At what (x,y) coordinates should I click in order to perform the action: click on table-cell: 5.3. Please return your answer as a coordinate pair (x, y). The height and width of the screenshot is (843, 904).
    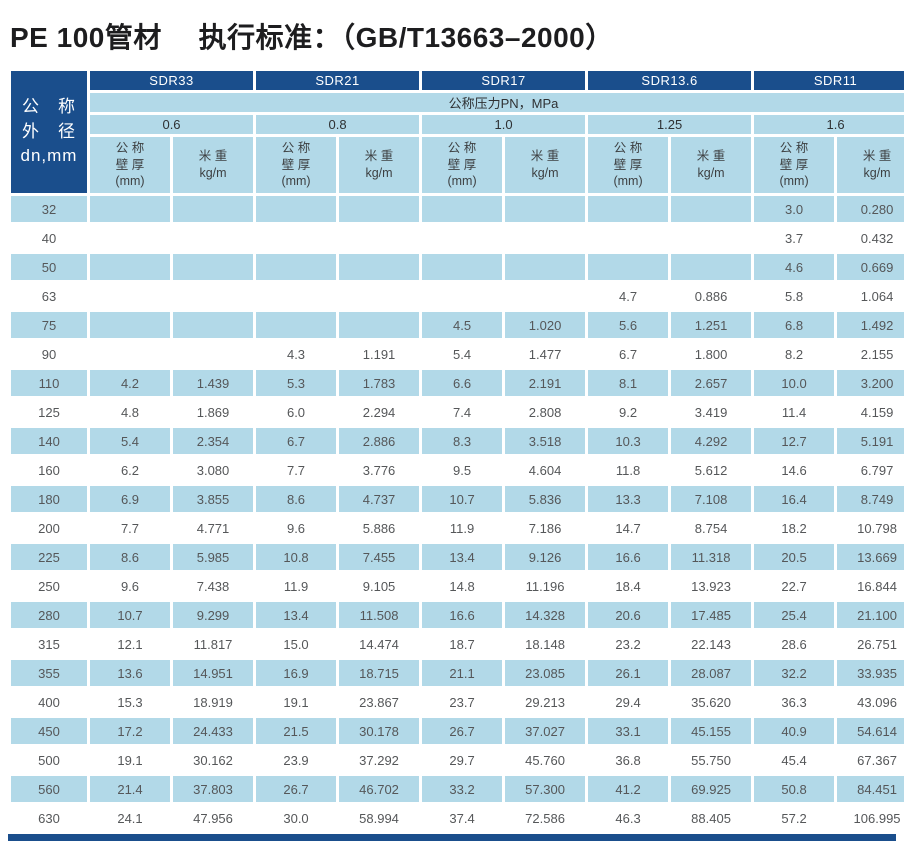
    Looking at the image, I should click on (296, 383).